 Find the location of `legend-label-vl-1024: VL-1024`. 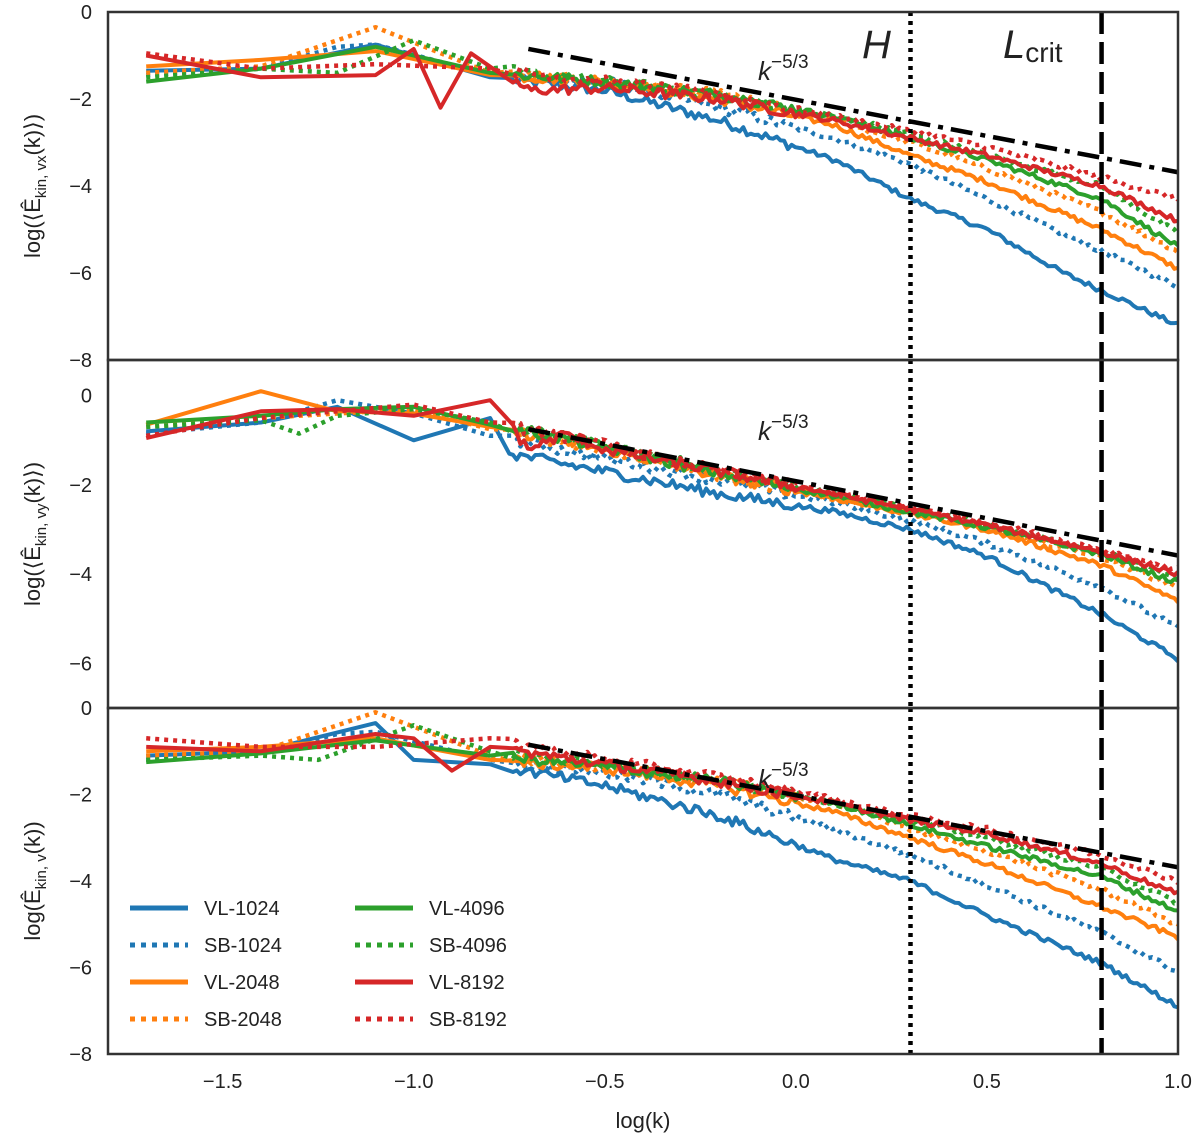

legend-label-vl-1024: VL-1024 is located at coordinates (242, 909).